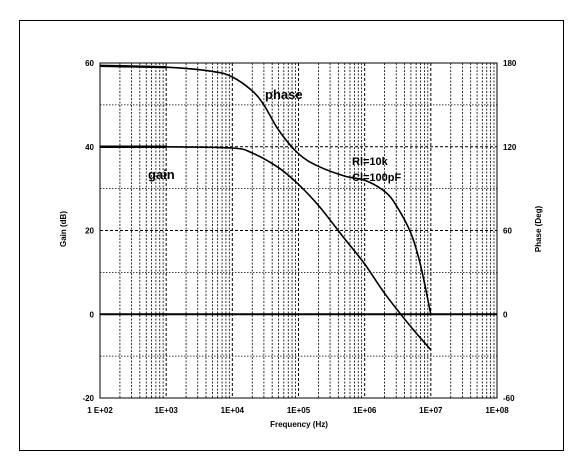 This screenshot has height=472, width=584. Describe the element at coordinates (88, 398) in the screenshot. I see `y-left-tick-label: -20` at that location.